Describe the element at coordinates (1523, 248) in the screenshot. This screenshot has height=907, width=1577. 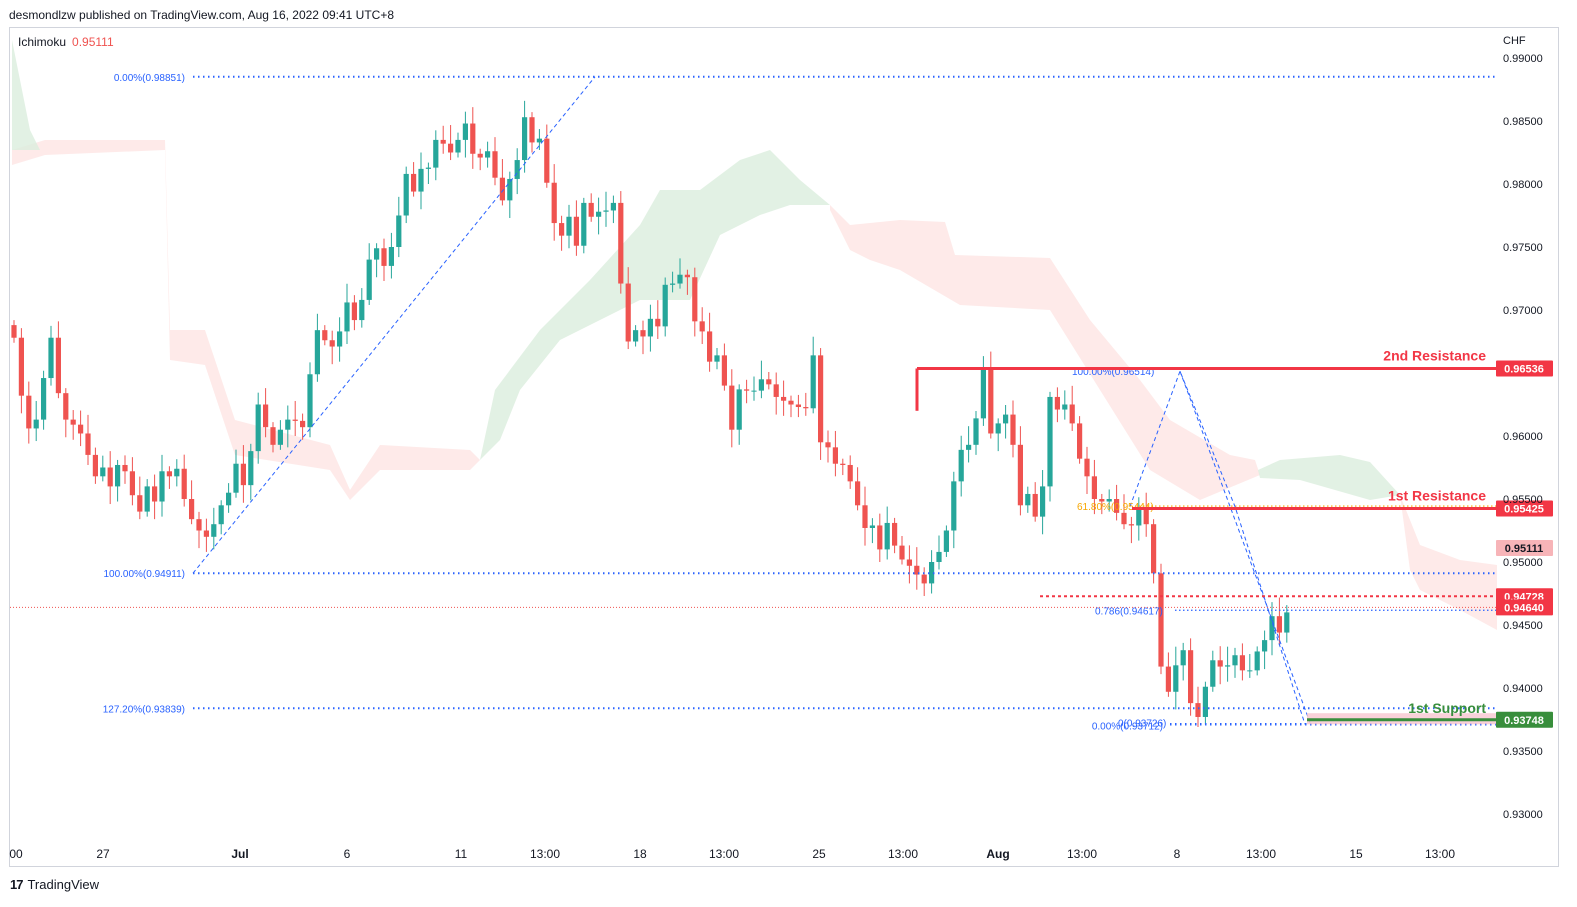
I see `y-tick-label: 0.97500` at that location.